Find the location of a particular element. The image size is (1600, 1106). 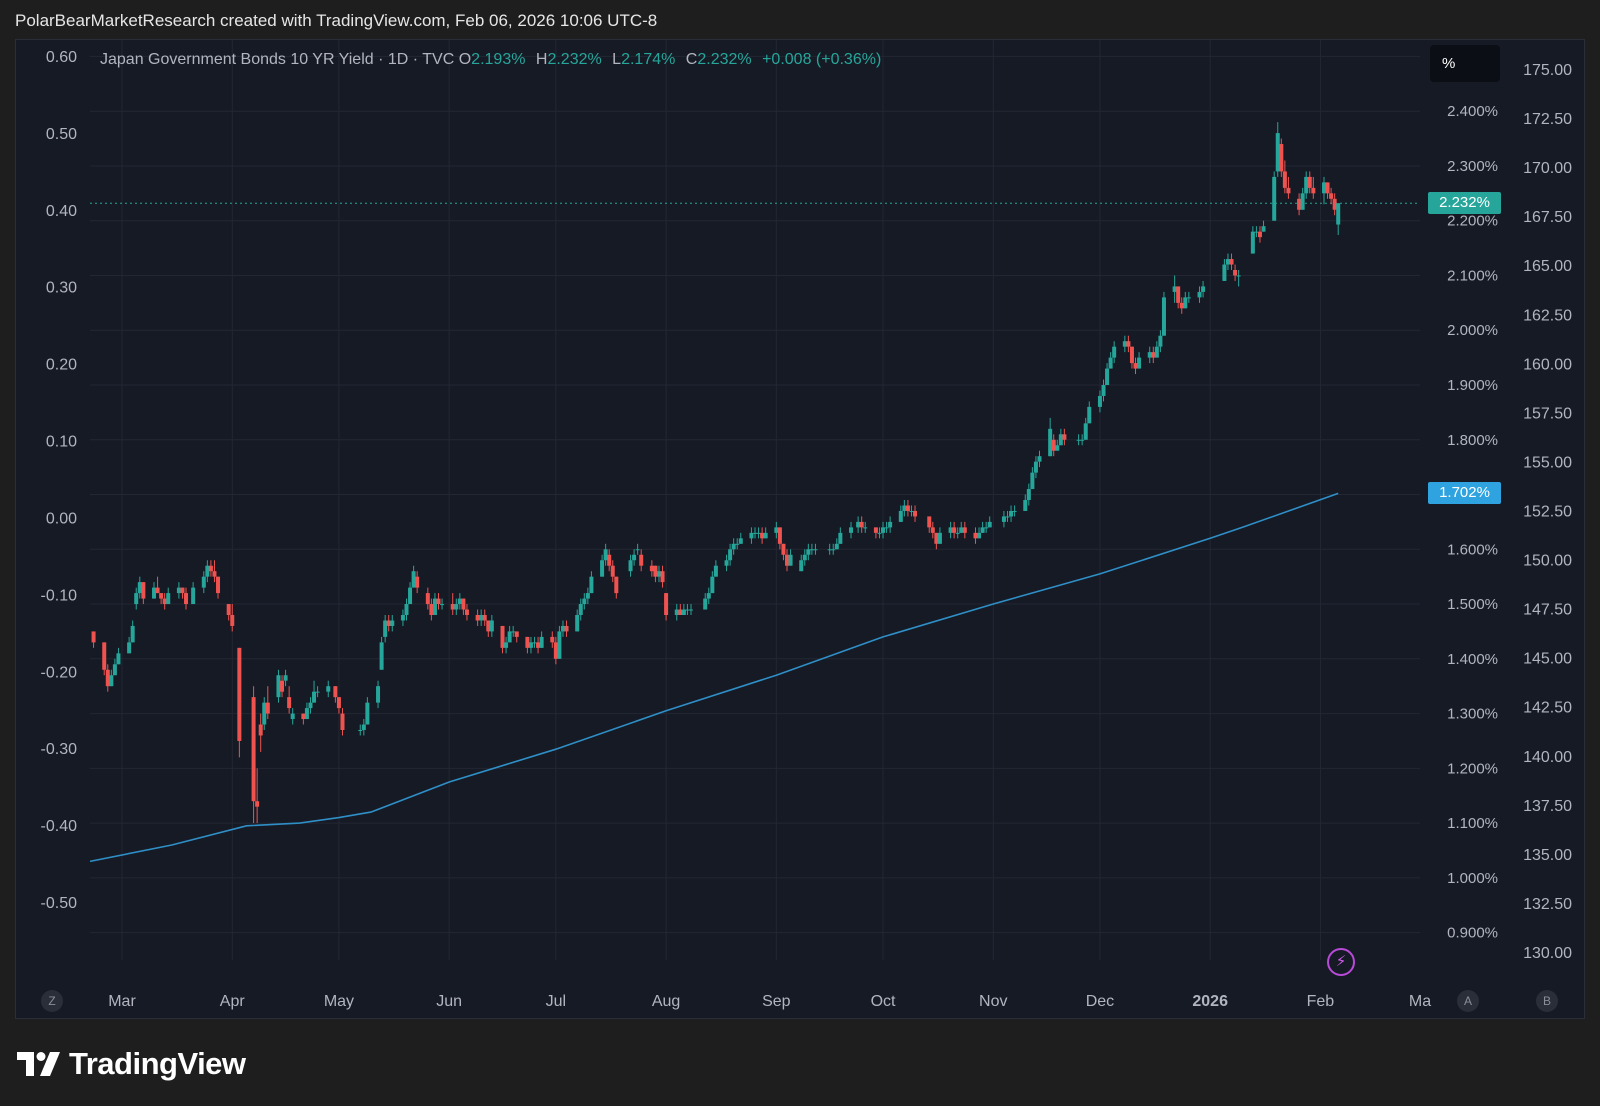

scale-toggle-button: B is located at coordinates (1547, 1001).